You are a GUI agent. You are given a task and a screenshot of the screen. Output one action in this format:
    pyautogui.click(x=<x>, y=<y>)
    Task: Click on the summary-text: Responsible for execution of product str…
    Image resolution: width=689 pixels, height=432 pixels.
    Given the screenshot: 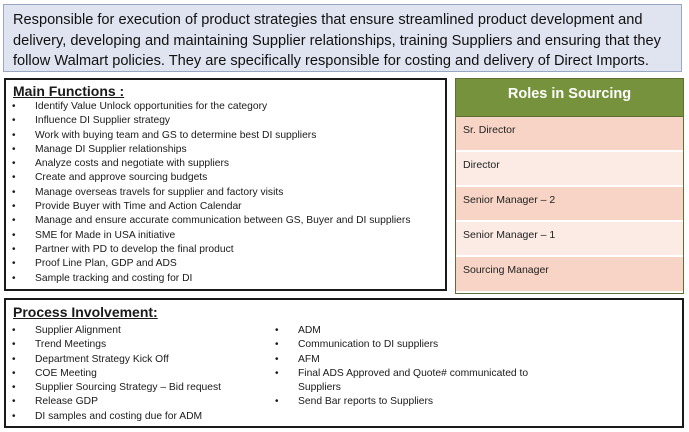 What is the action you would take?
    pyautogui.click(x=337, y=40)
    